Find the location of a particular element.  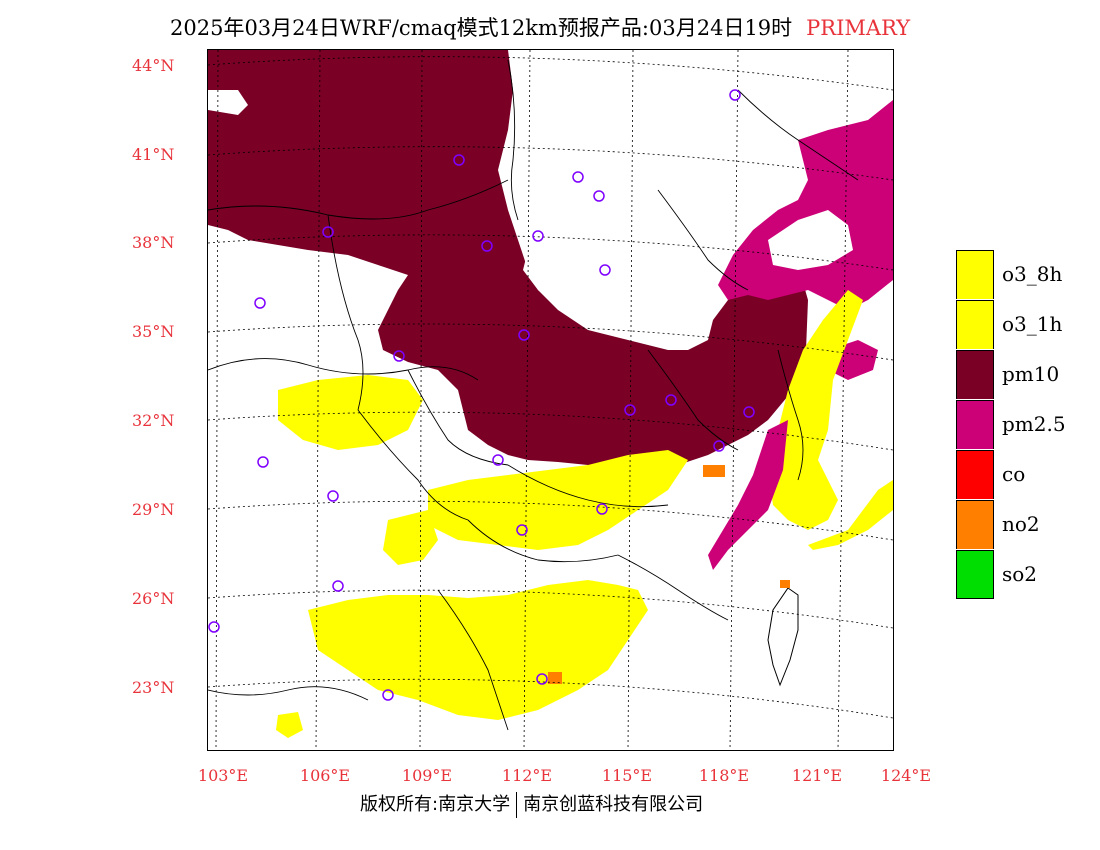

primary-tag: PRIMARY is located at coordinates (858, 28).